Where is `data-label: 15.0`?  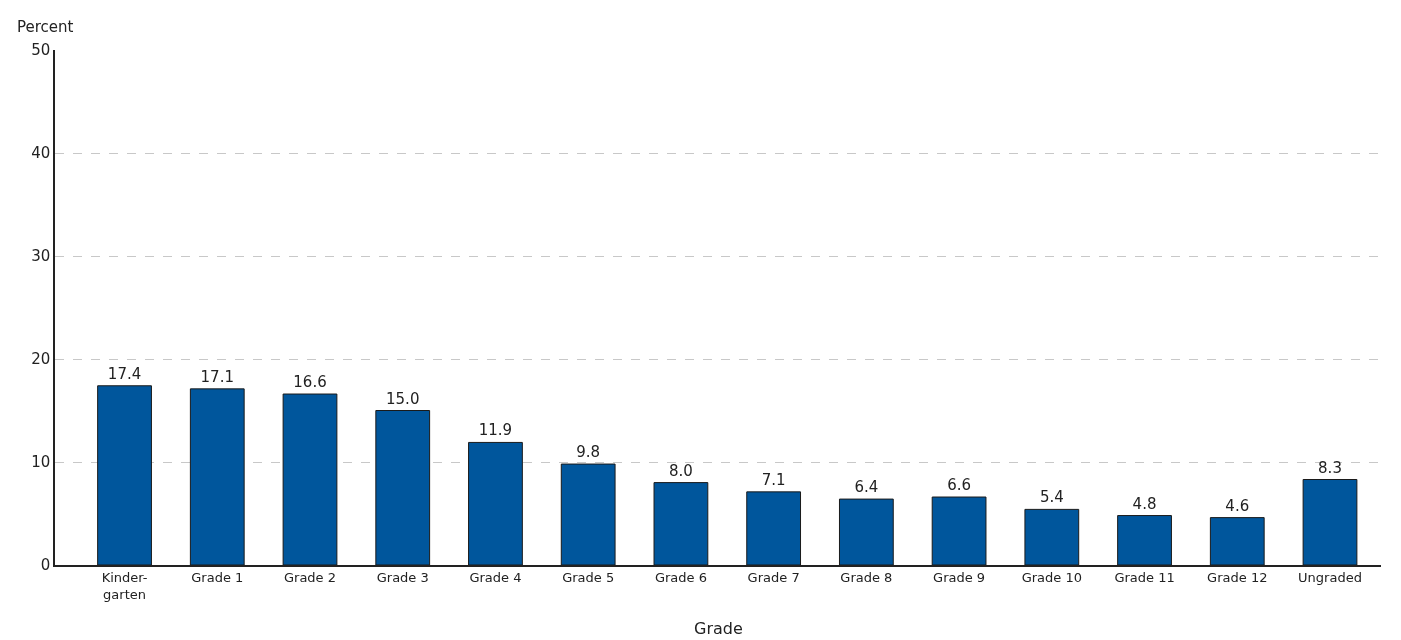
data-label: 15.0 is located at coordinates (403, 398).